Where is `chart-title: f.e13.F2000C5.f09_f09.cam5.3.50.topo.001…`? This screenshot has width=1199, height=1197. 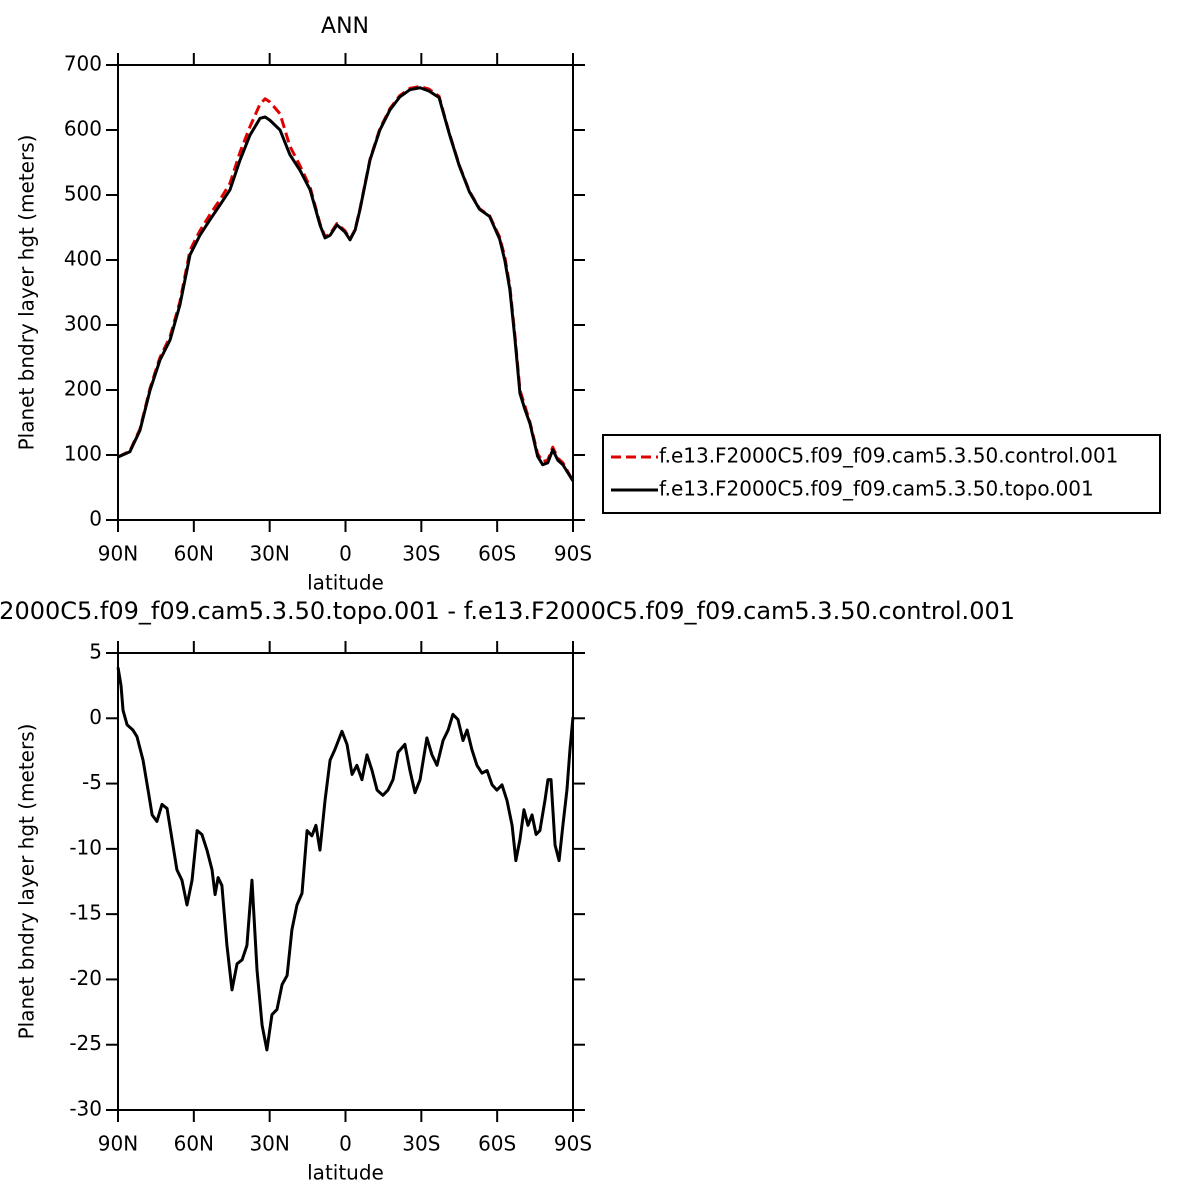
chart-title: f.e13.F2000C5.f09_f09.cam5.3.50.topo.001… is located at coordinates (507, 611).